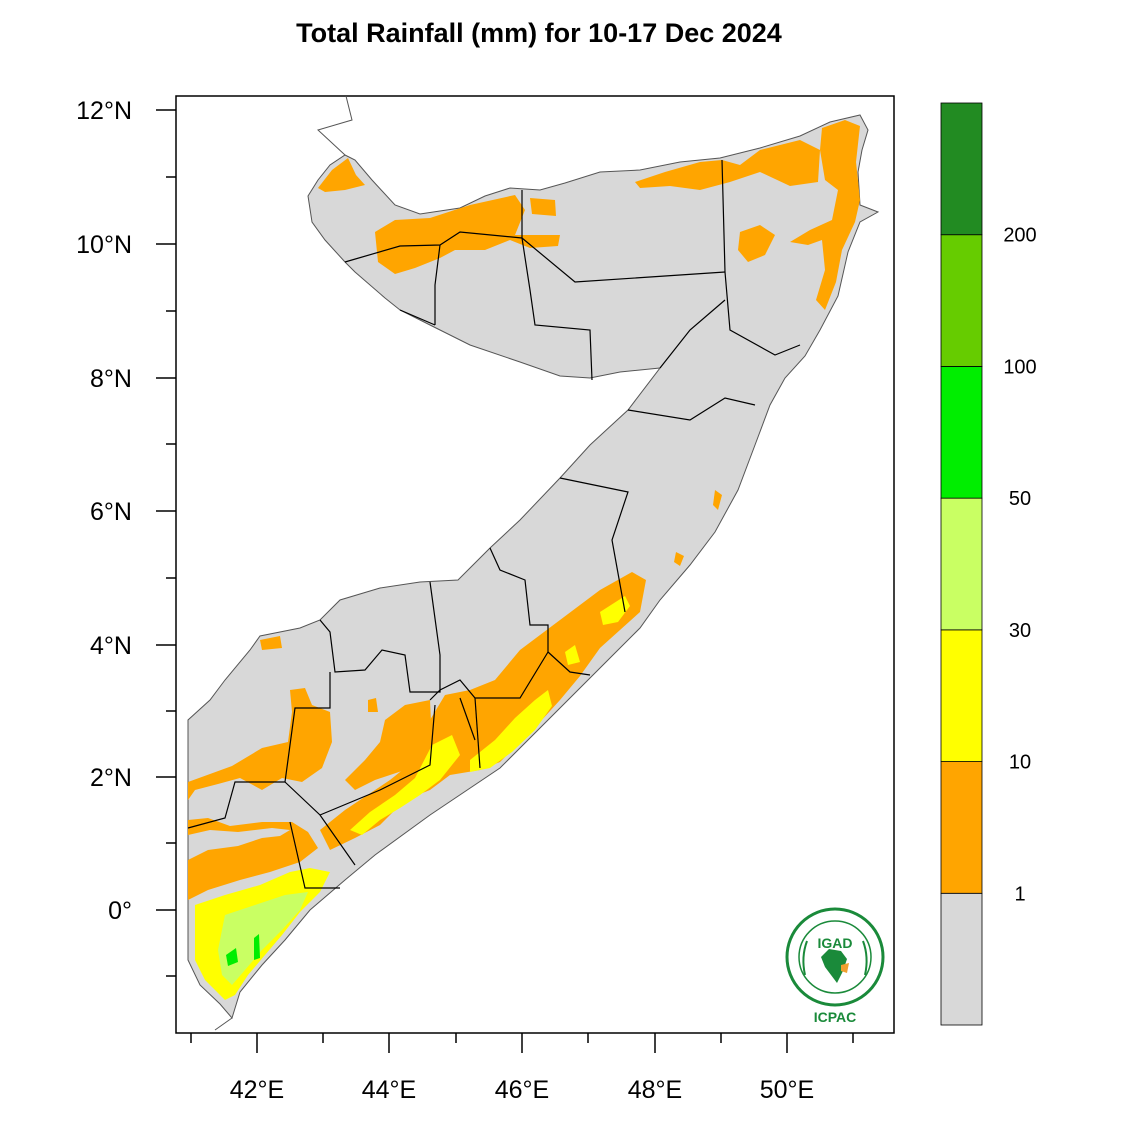 The image size is (1125, 1125). Describe the element at coordinates (1019, 236) in the screenshot. I see `colorbar-label-200: 200` at that location.